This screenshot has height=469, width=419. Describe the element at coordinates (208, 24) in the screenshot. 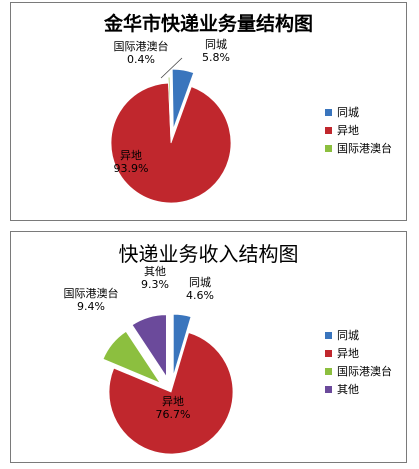

I see `chart-title: 金华市快递业务量结构图` at that location.